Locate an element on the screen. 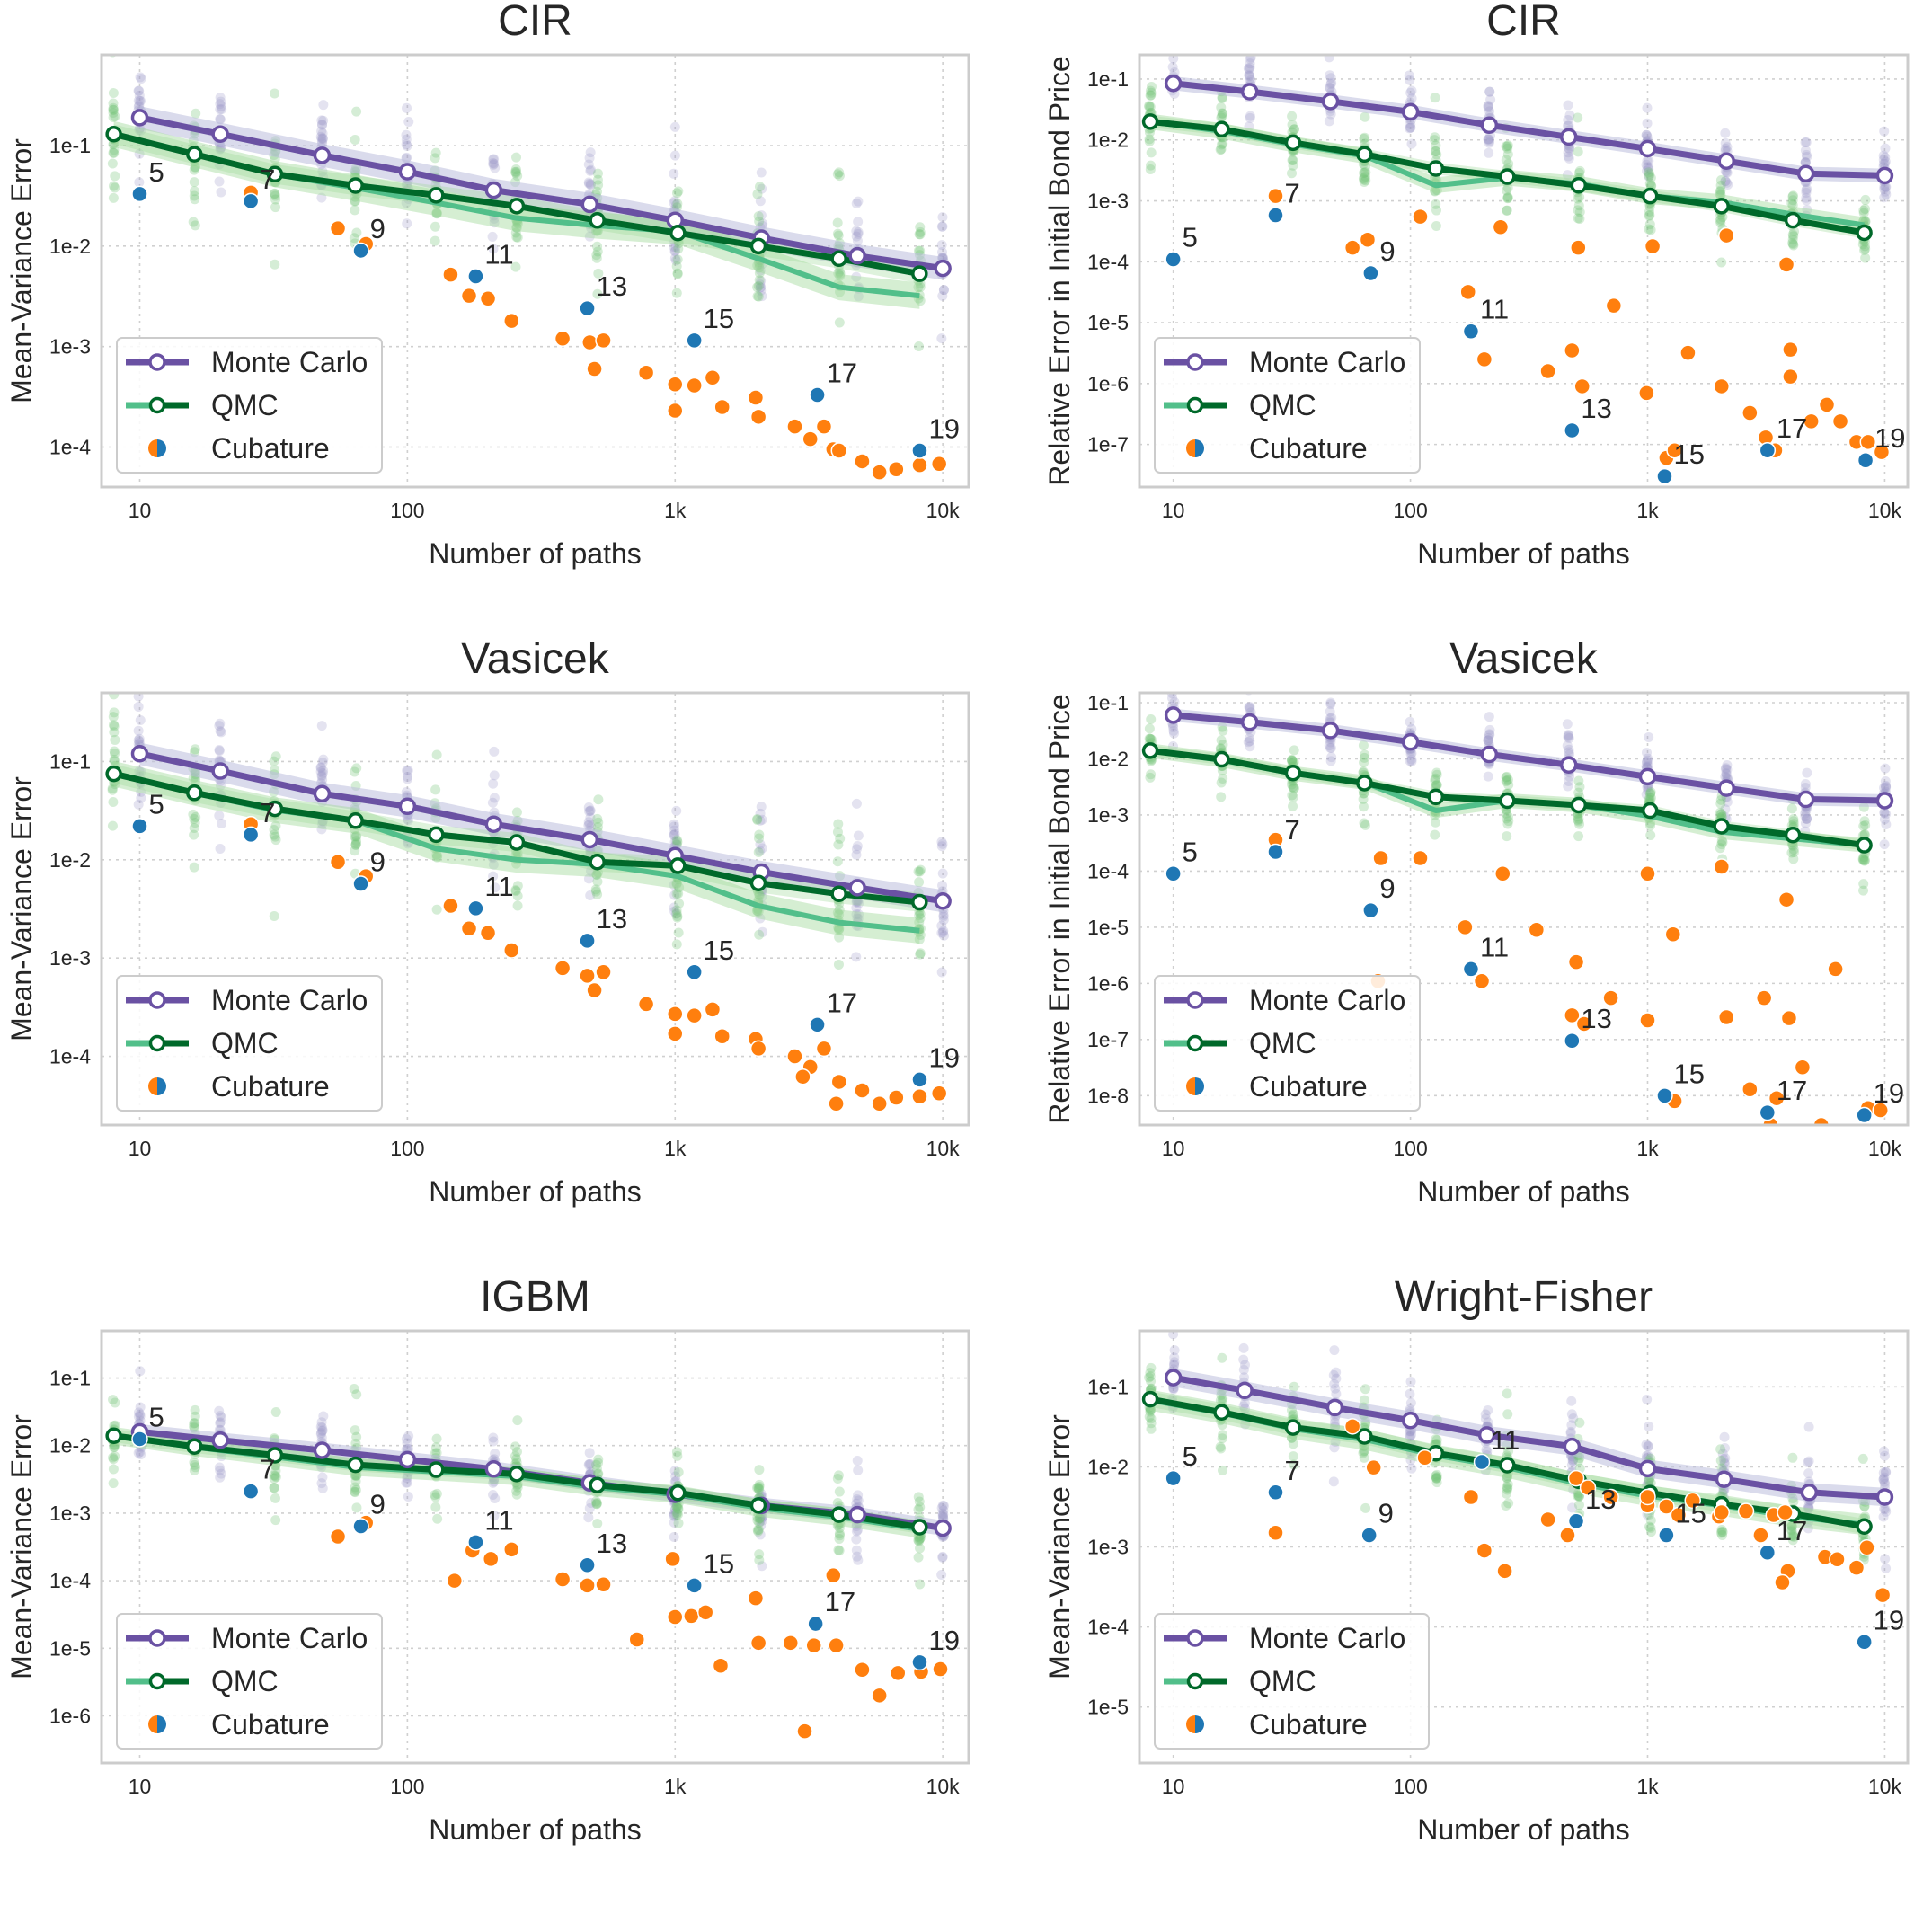  legend-marker-cubature-blue is located at coordinates (161, 448).